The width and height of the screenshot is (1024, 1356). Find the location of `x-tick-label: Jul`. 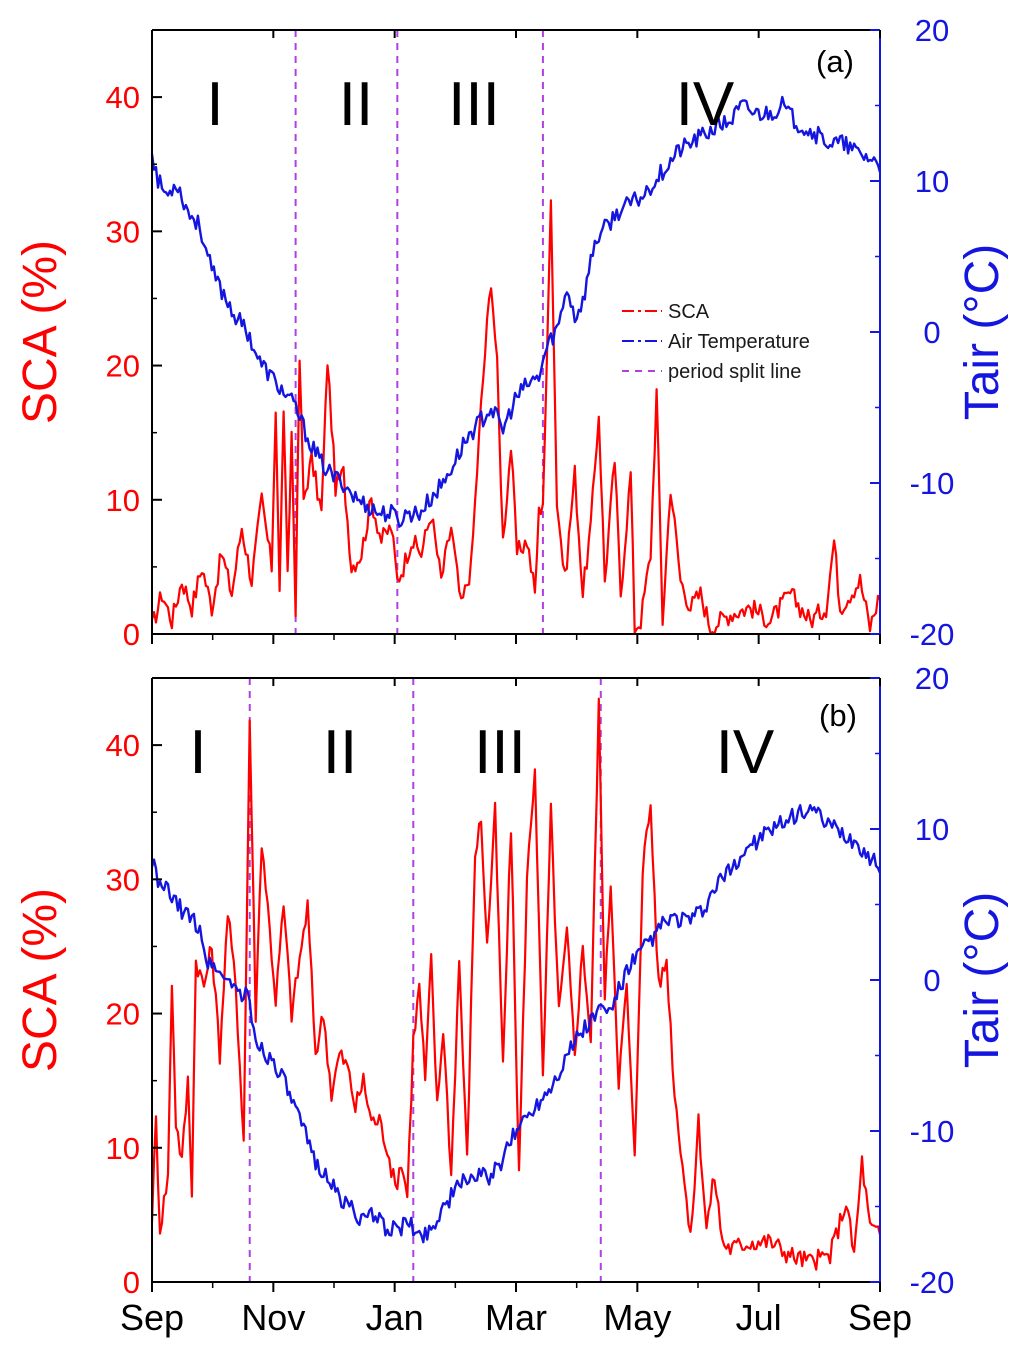

x-tick-label: Jul is located at coordinates (759, 1317).